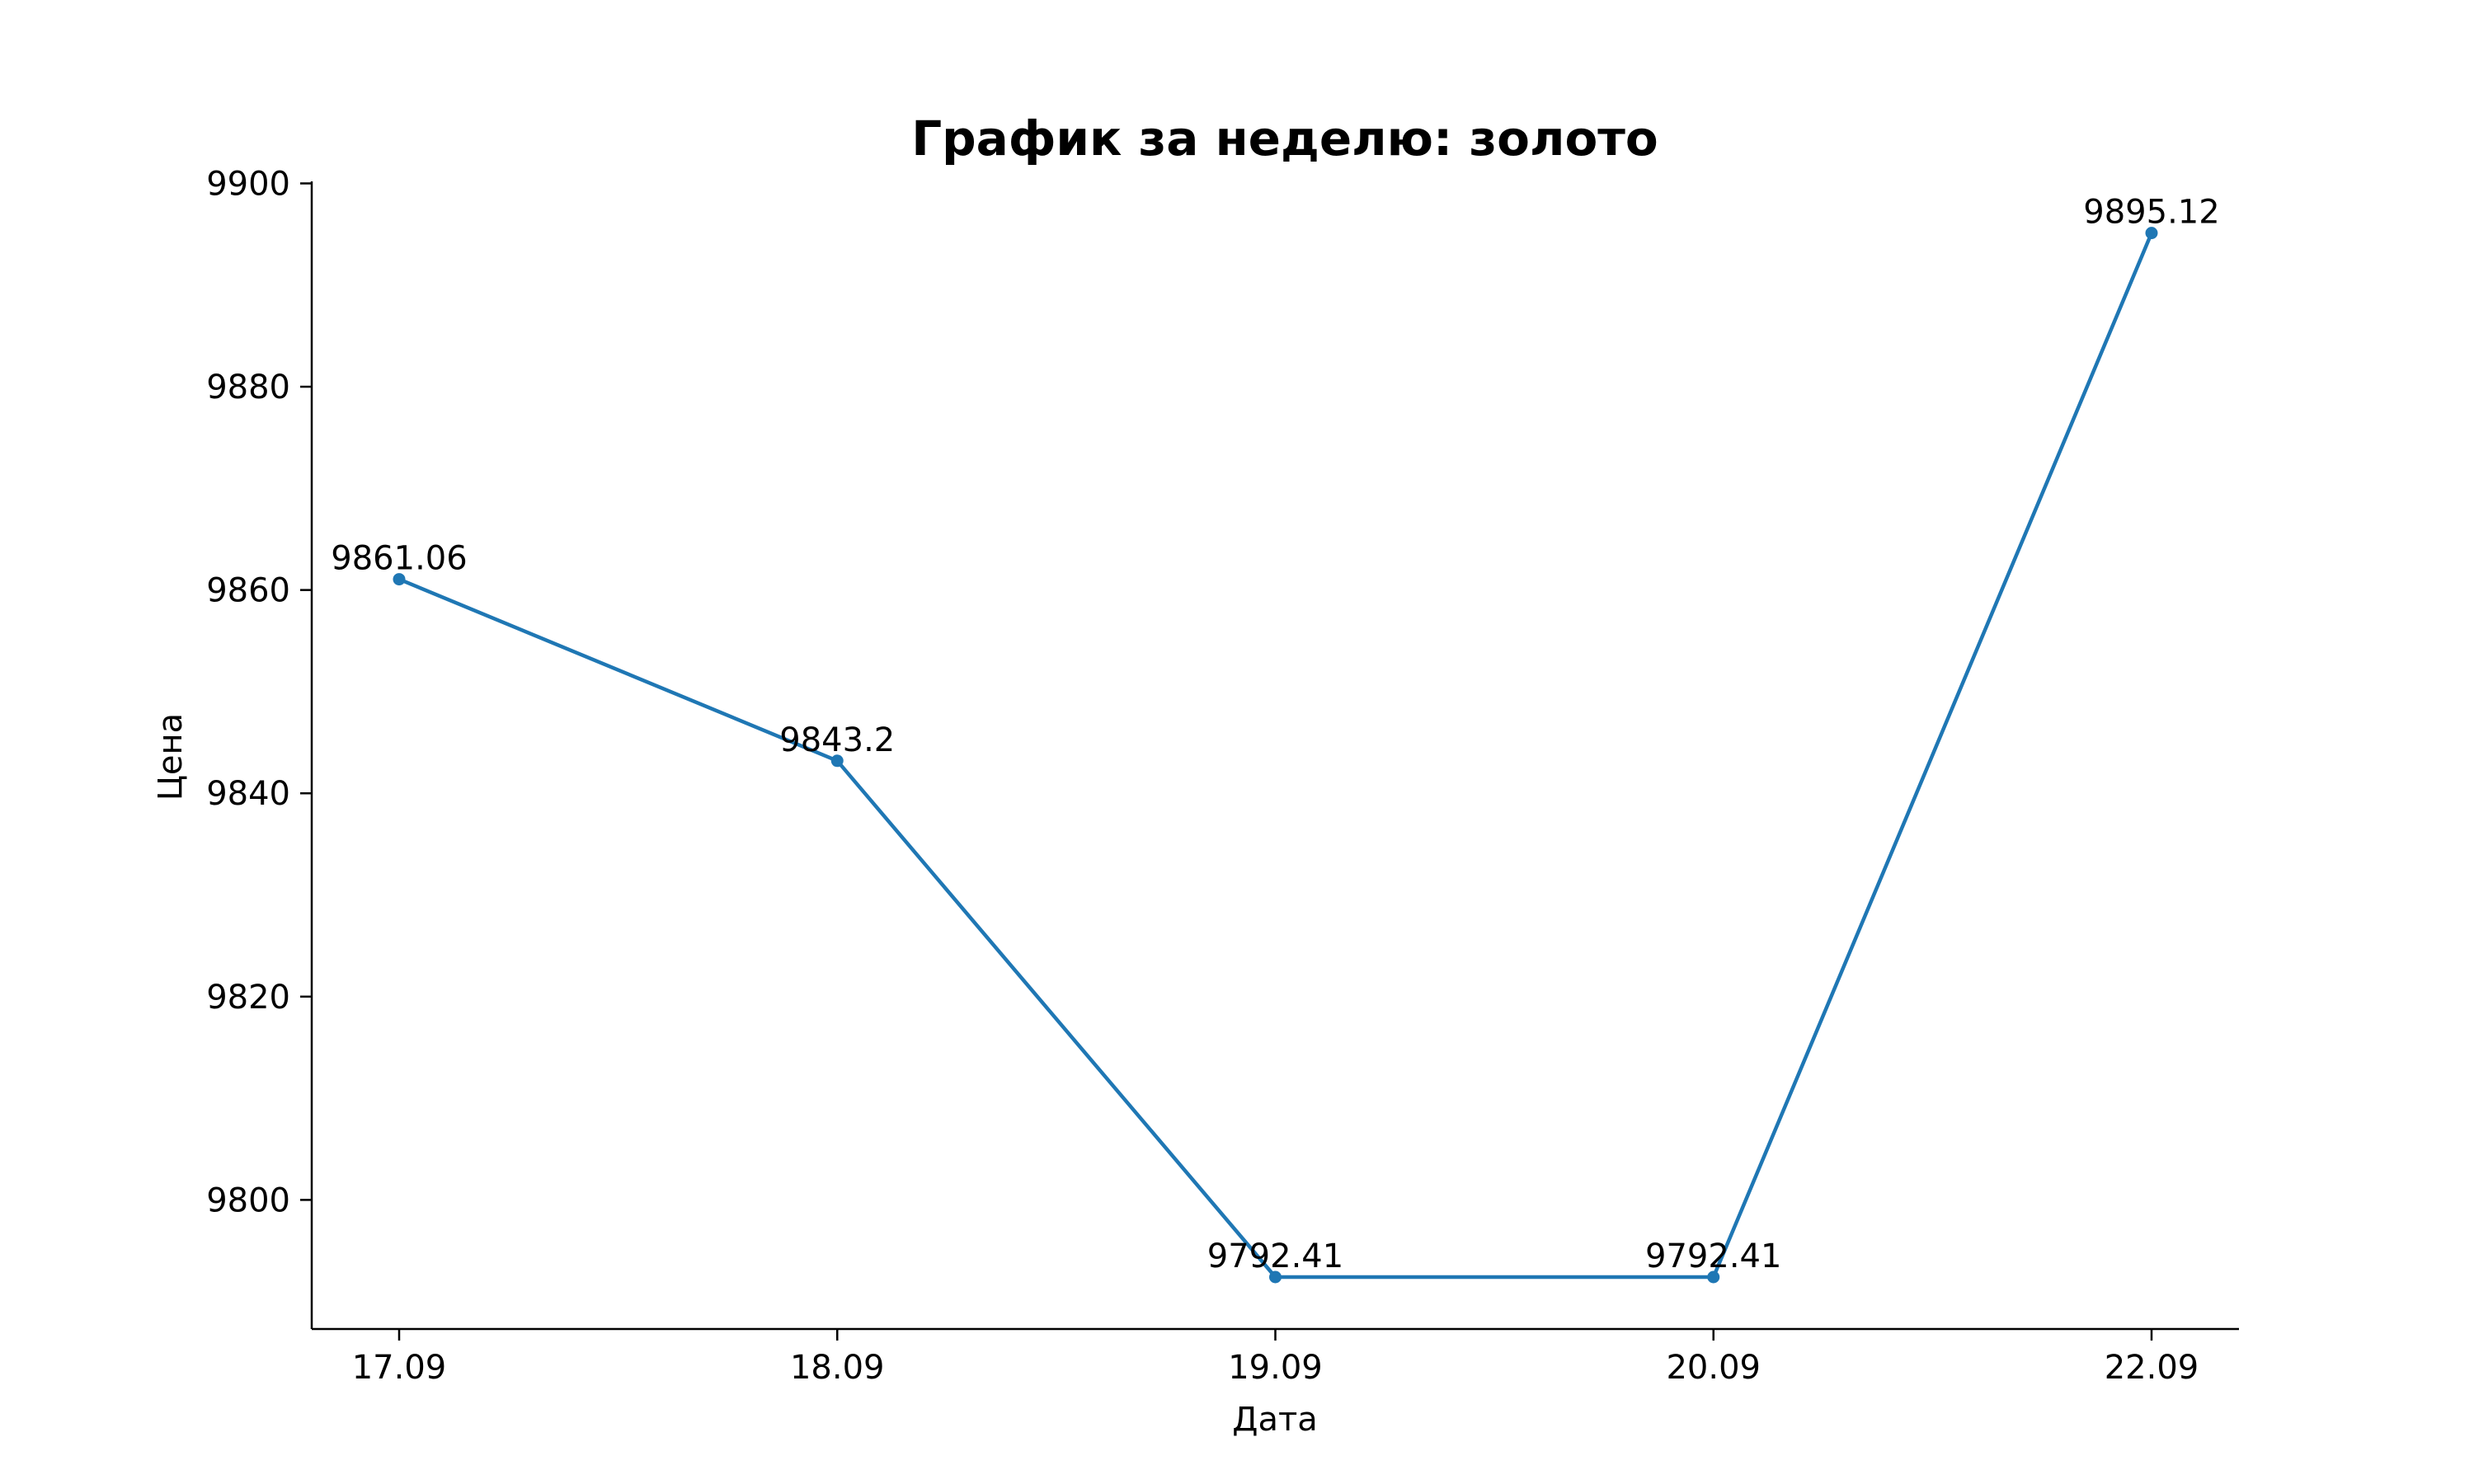 The height and width of the screenshot is (1484, 2474). Describe the element at coordinates (2151, 213) in the screenshot. I see `data-label: 9895.12` at that location.